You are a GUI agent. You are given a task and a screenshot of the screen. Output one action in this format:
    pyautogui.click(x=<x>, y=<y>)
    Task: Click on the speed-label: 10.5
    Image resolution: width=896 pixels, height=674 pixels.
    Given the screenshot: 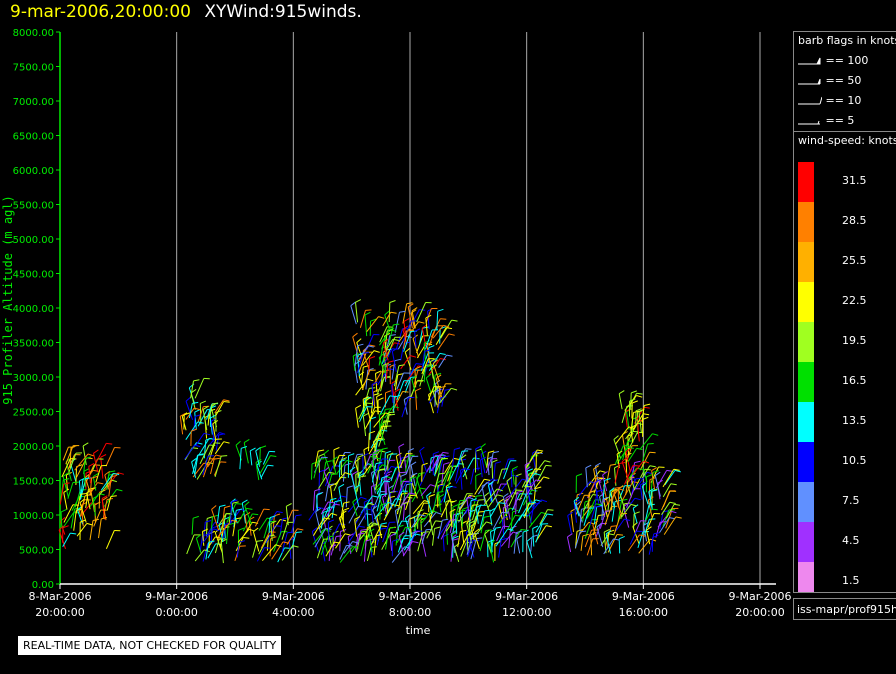 What is the action you would take?
    pyautogui.click(x=854, y=460)
    